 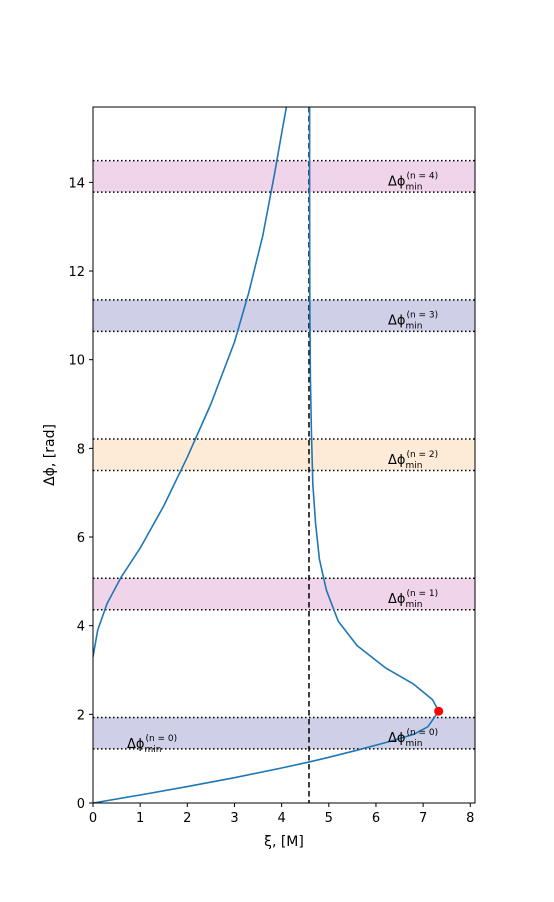 What do you see at coordinates (187, 818) in the screenshot?
I see `x-tick-label: 2` at bounding box center [187, 818].